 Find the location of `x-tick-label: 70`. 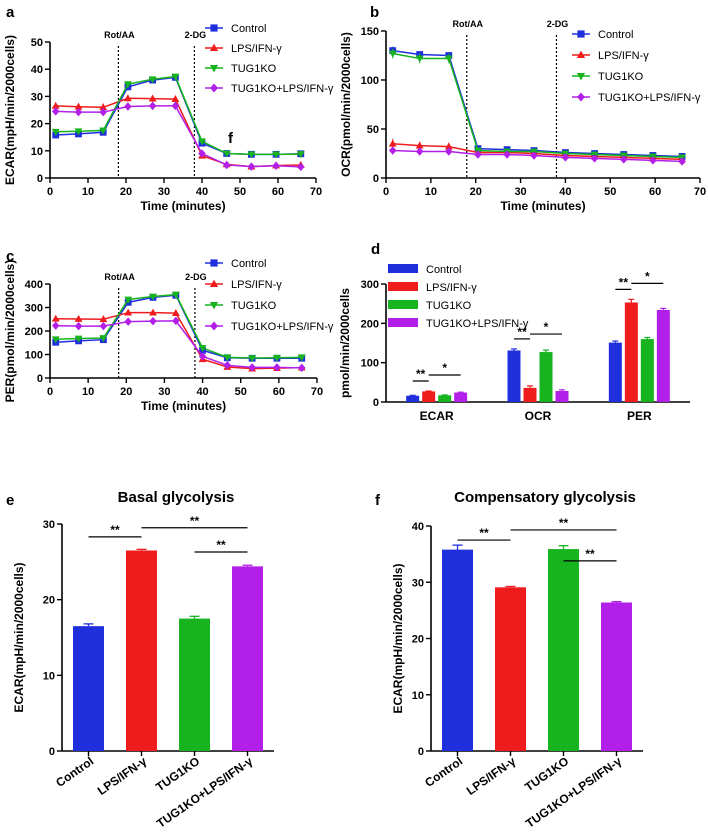

x-tick-label: 70 is located at coordinates (316, 192).